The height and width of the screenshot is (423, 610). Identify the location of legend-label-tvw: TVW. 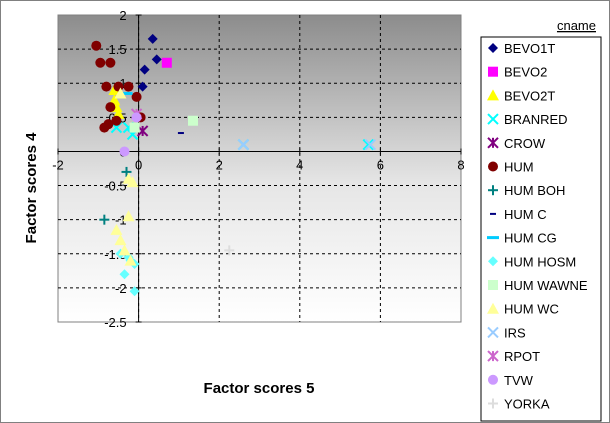
(519, 380).